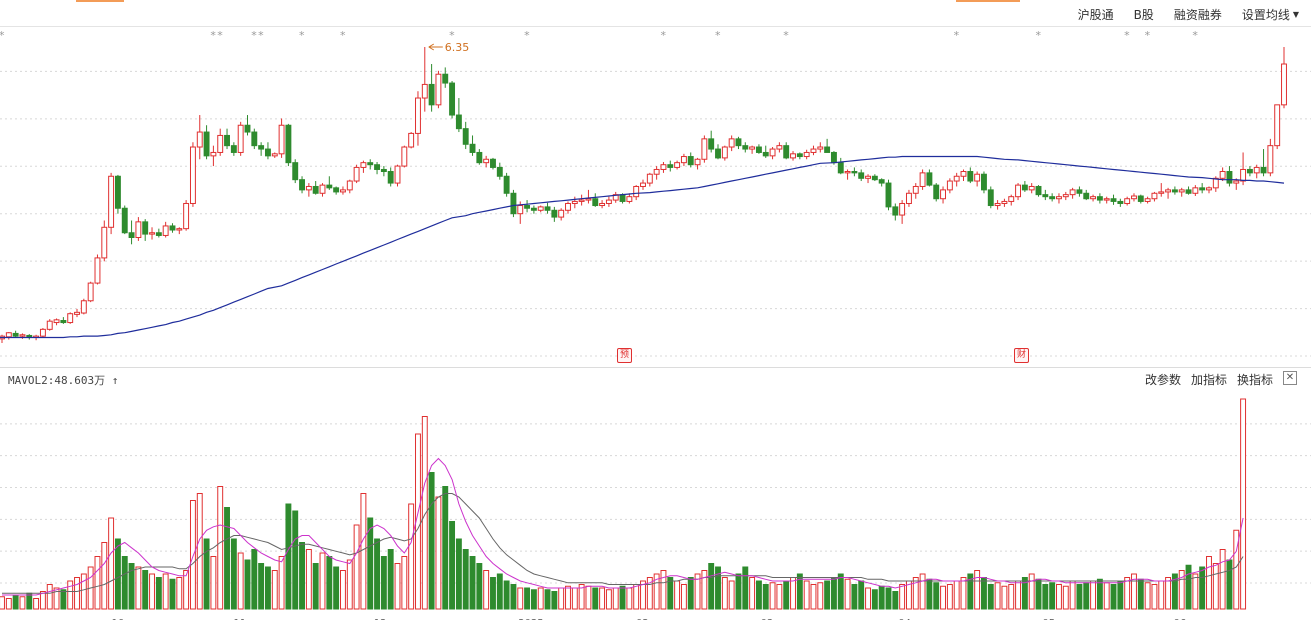  What do you see at coordinates (1290, 378) in the screenshot?
I see `close-icon: ✕` at bounding box center [1290, 378].